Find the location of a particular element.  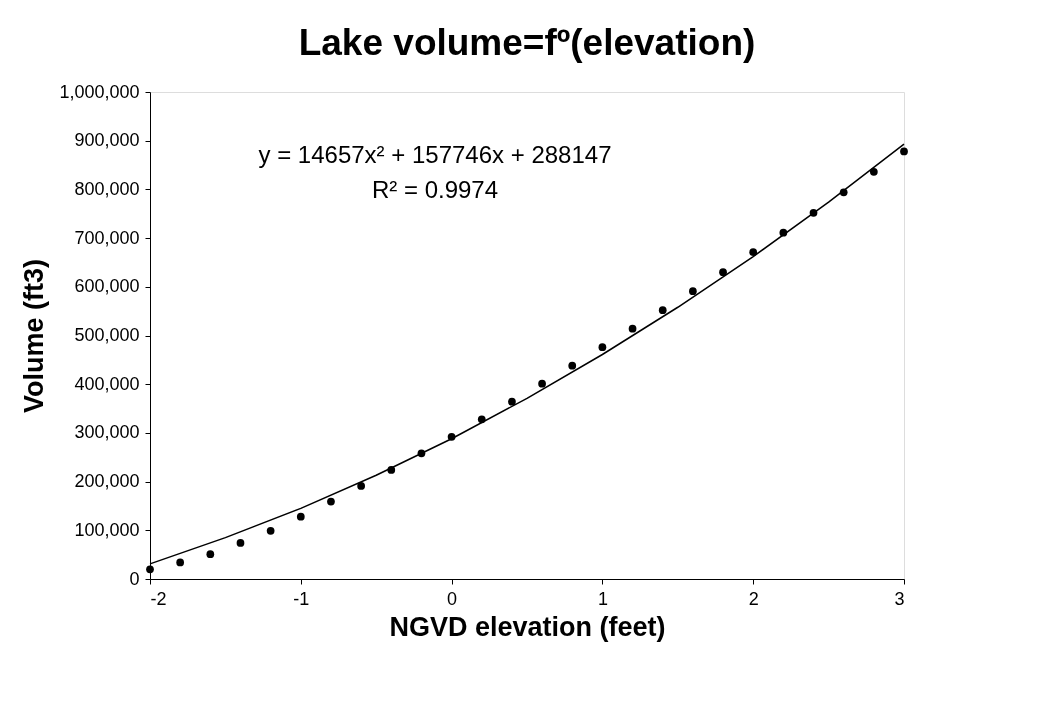

y-tick-label: 800,000 is located at coordinates (107, 188).